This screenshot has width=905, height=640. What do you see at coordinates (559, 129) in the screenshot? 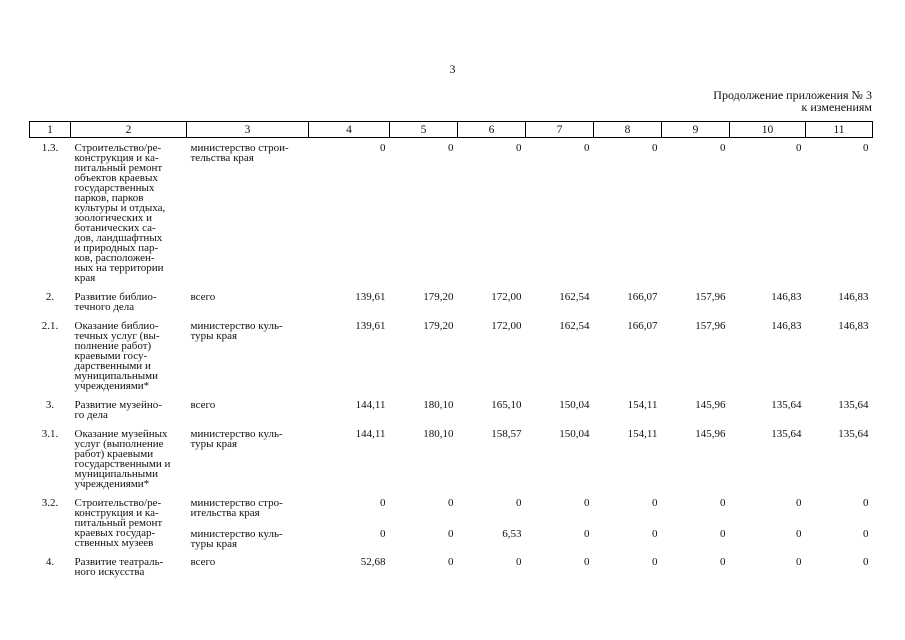
I see `column-header-7: 7` at bounding box center [559, 129].